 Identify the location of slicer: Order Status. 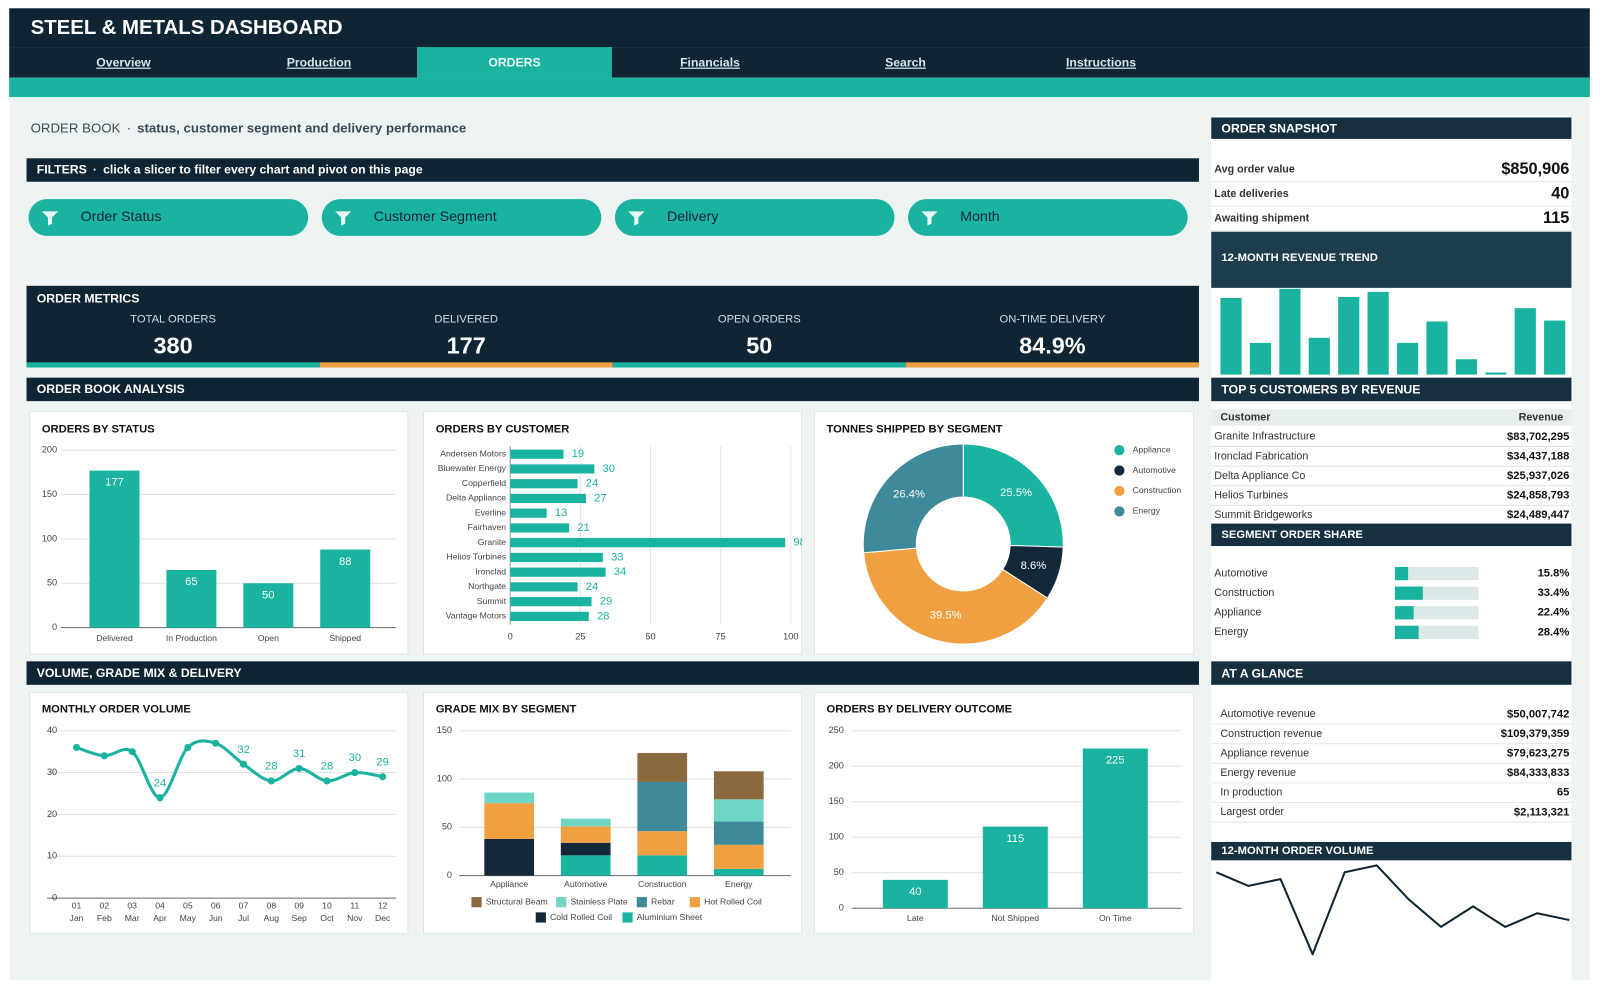
(168, 217).